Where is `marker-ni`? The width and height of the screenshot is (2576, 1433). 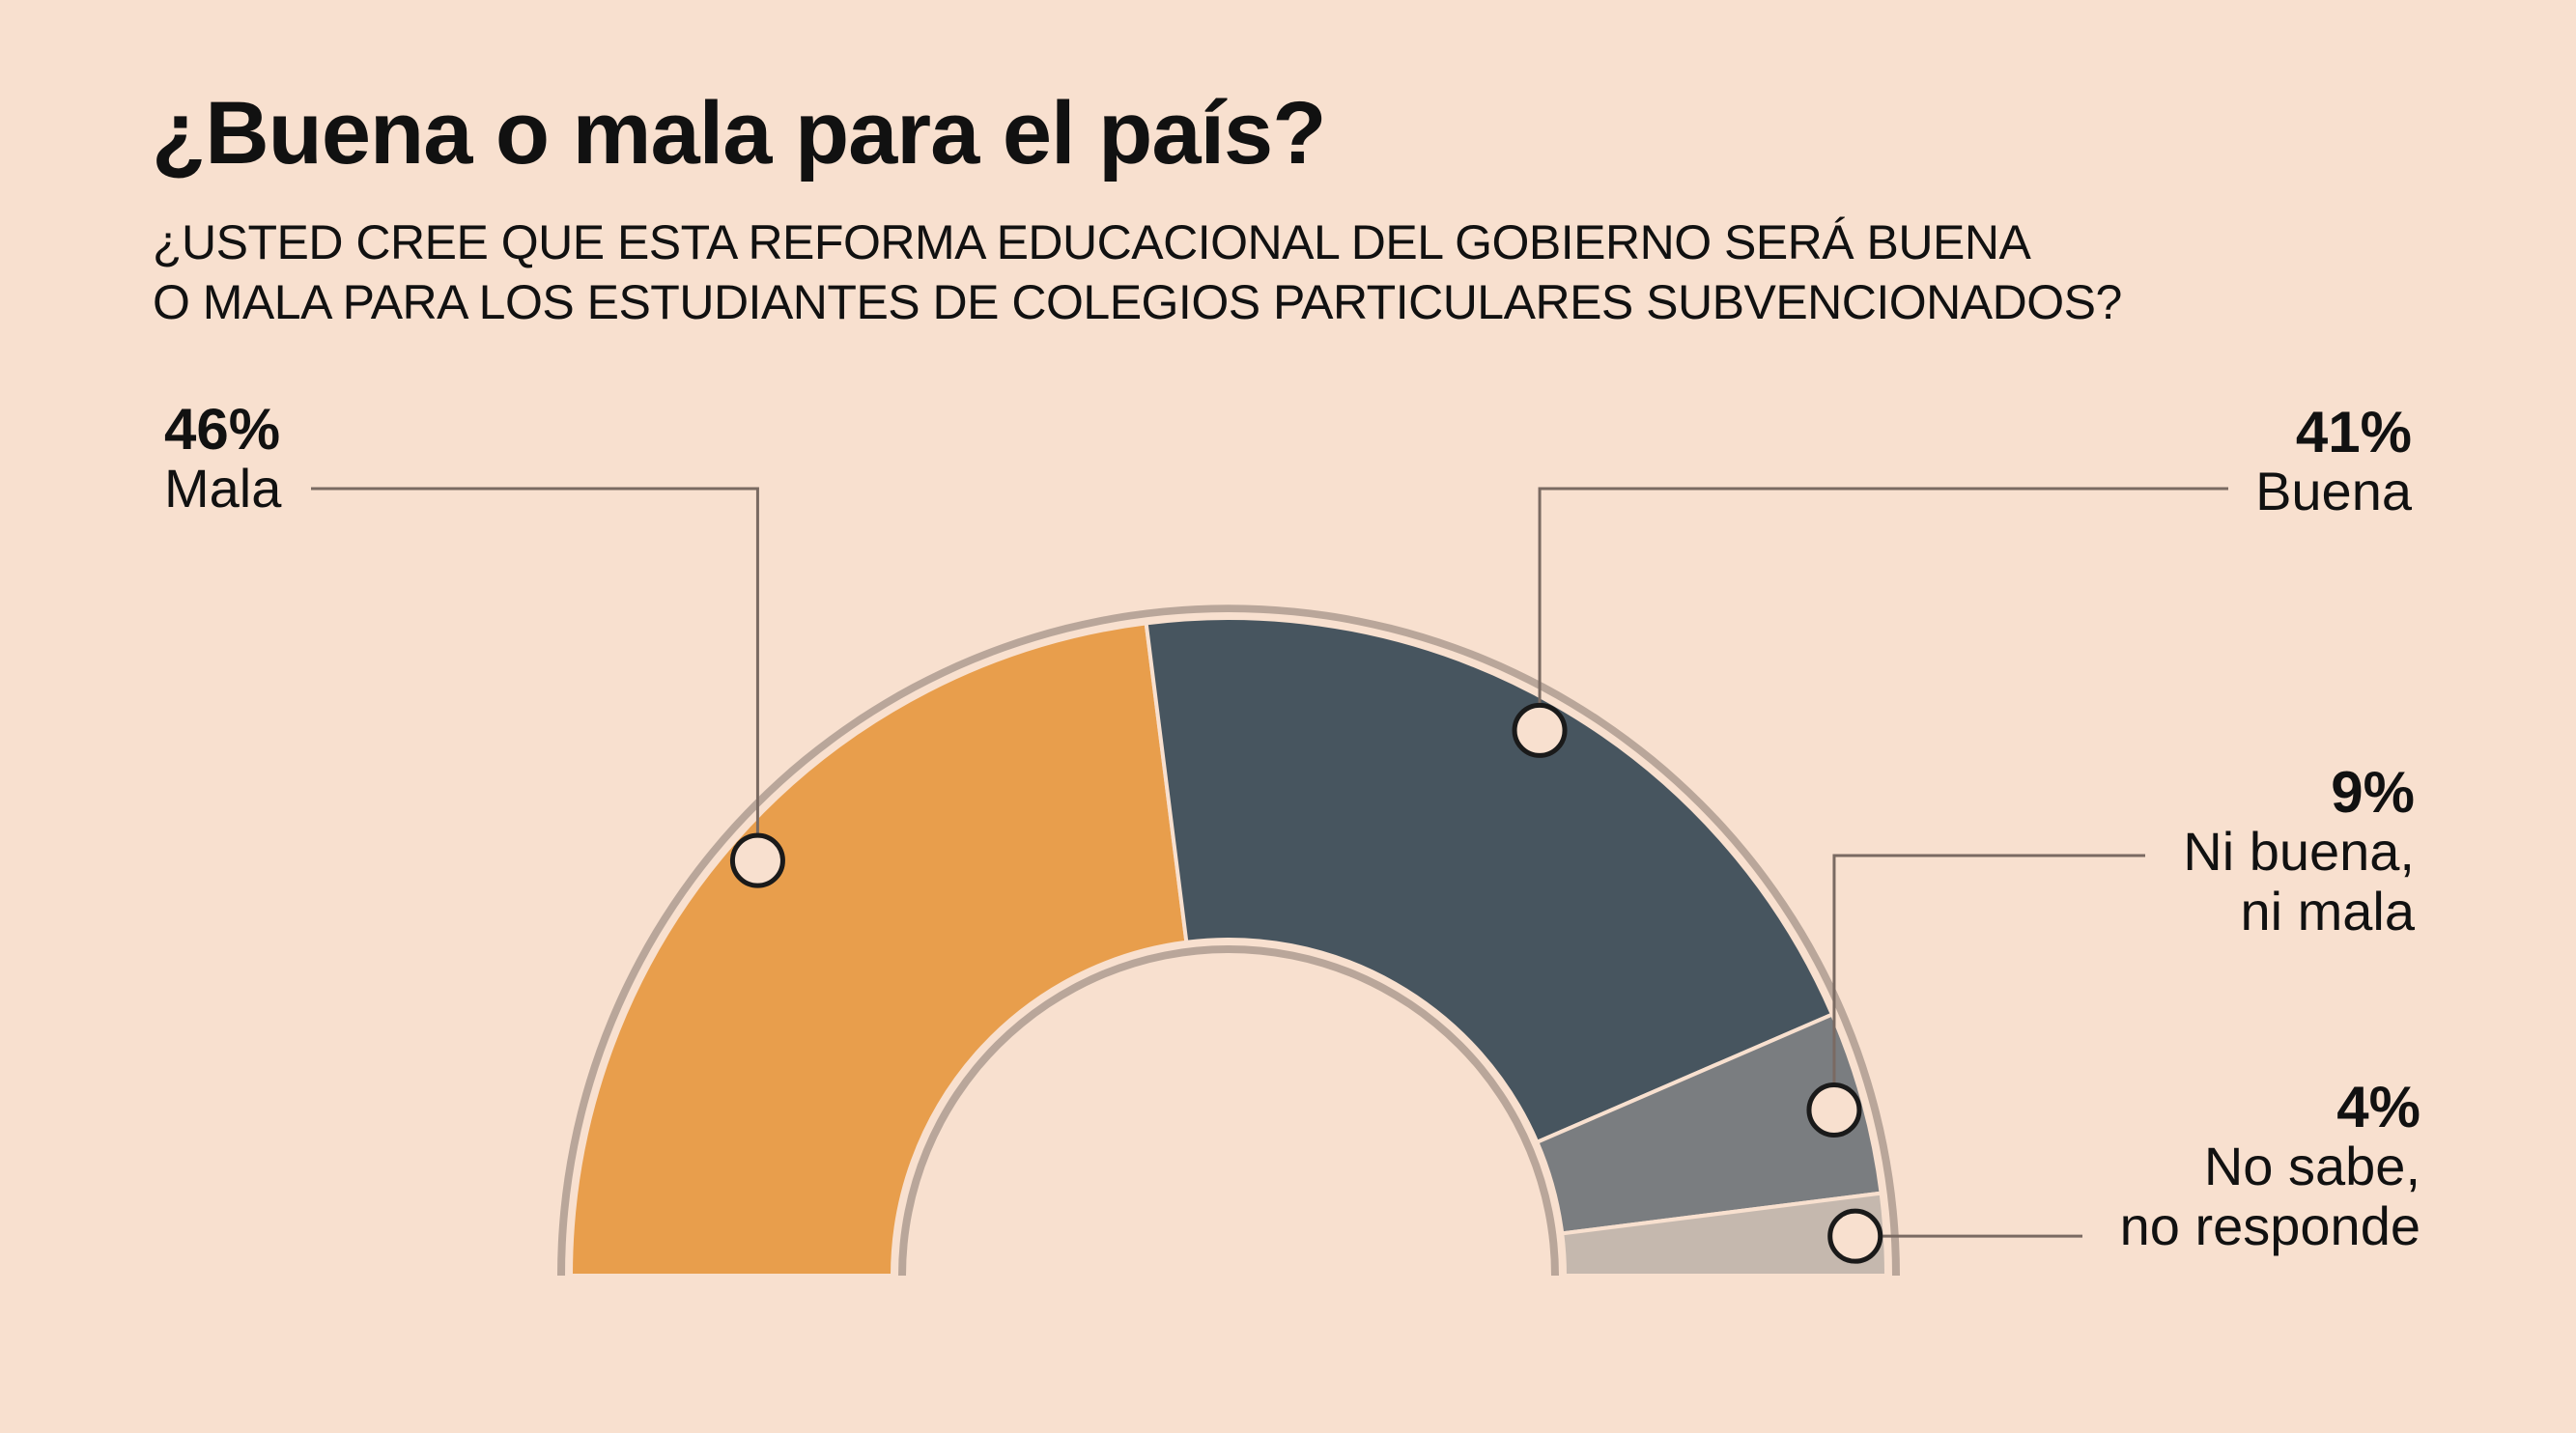 marker-ni is located at coordinates (1834, 1110).